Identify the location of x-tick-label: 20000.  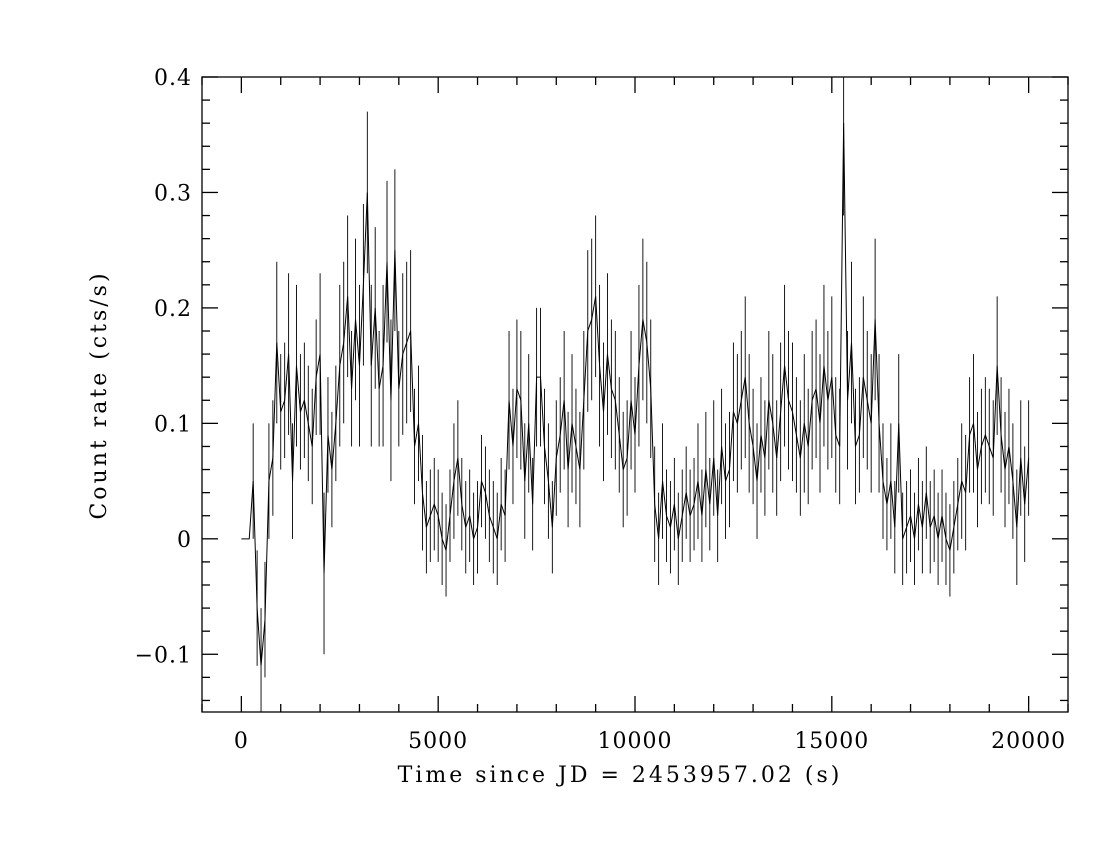
(1028, 741).